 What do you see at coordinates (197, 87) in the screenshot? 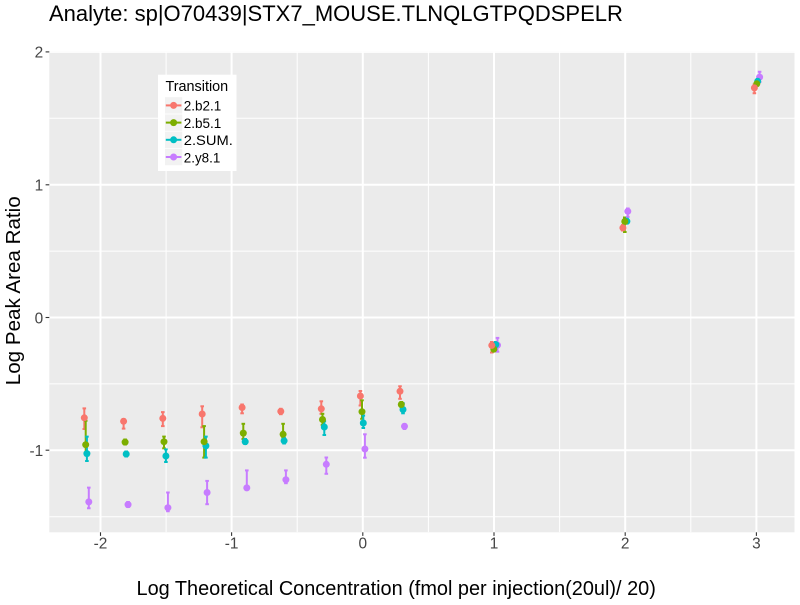
I see `svg-text: Transition` at bounding box center [197, 87].